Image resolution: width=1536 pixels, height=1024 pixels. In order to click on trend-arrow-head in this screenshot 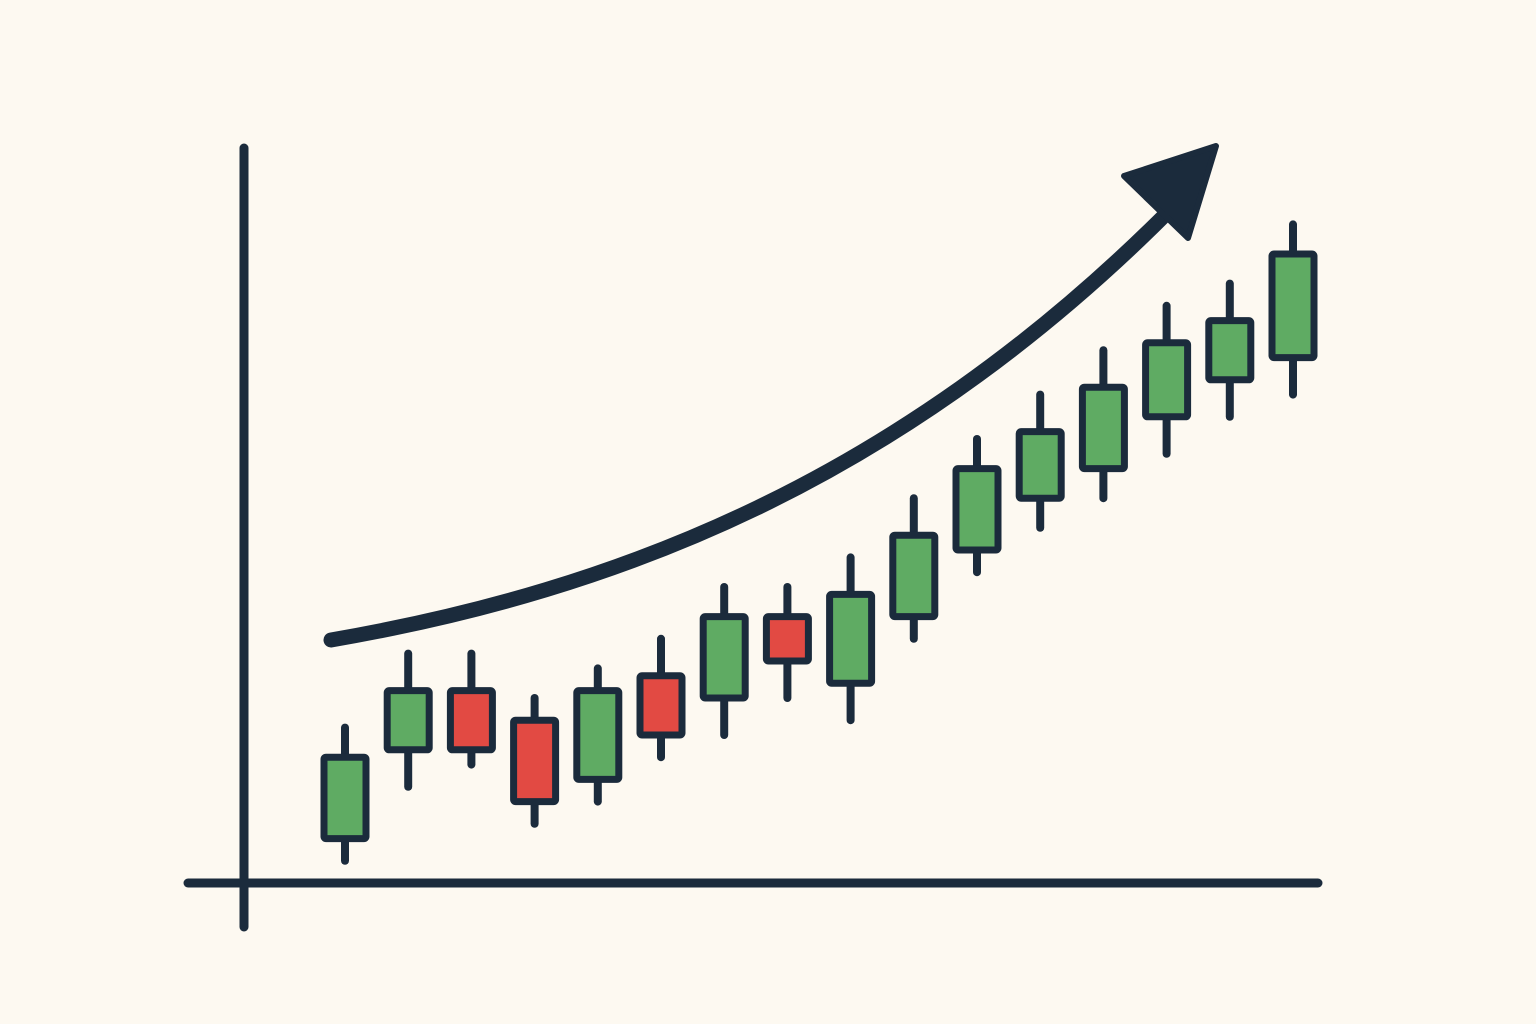, I will do `click(1170, 192)`.